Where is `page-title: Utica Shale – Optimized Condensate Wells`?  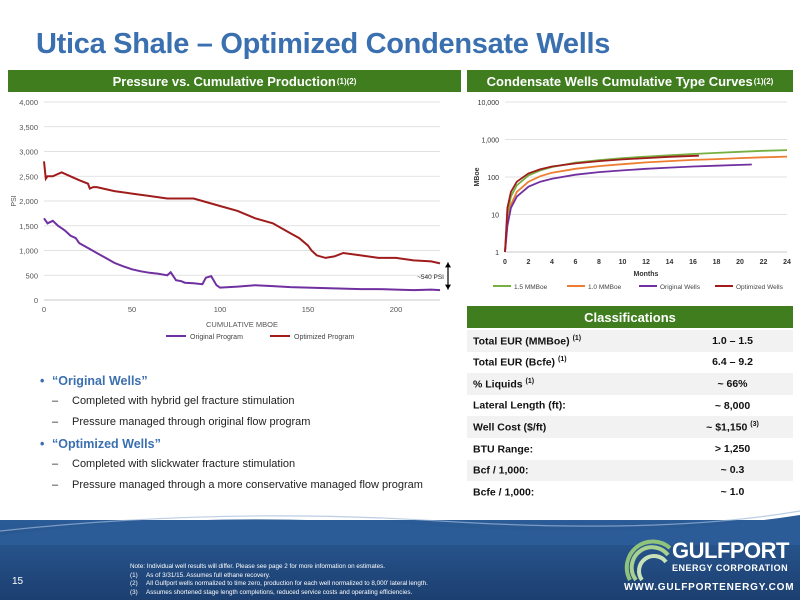 page-title: Utica Shale – Optimized Condensate Wells is located at coordinates (323, 44).